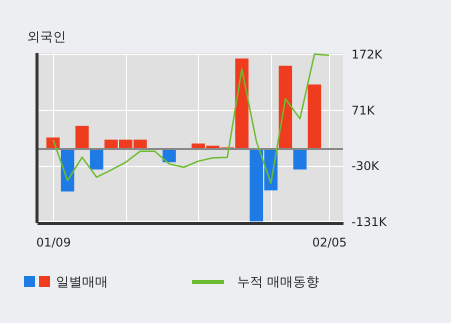 This screenshot has height=323, width=451. I want to click on y-tick-label: 71K, so click(364, 110).